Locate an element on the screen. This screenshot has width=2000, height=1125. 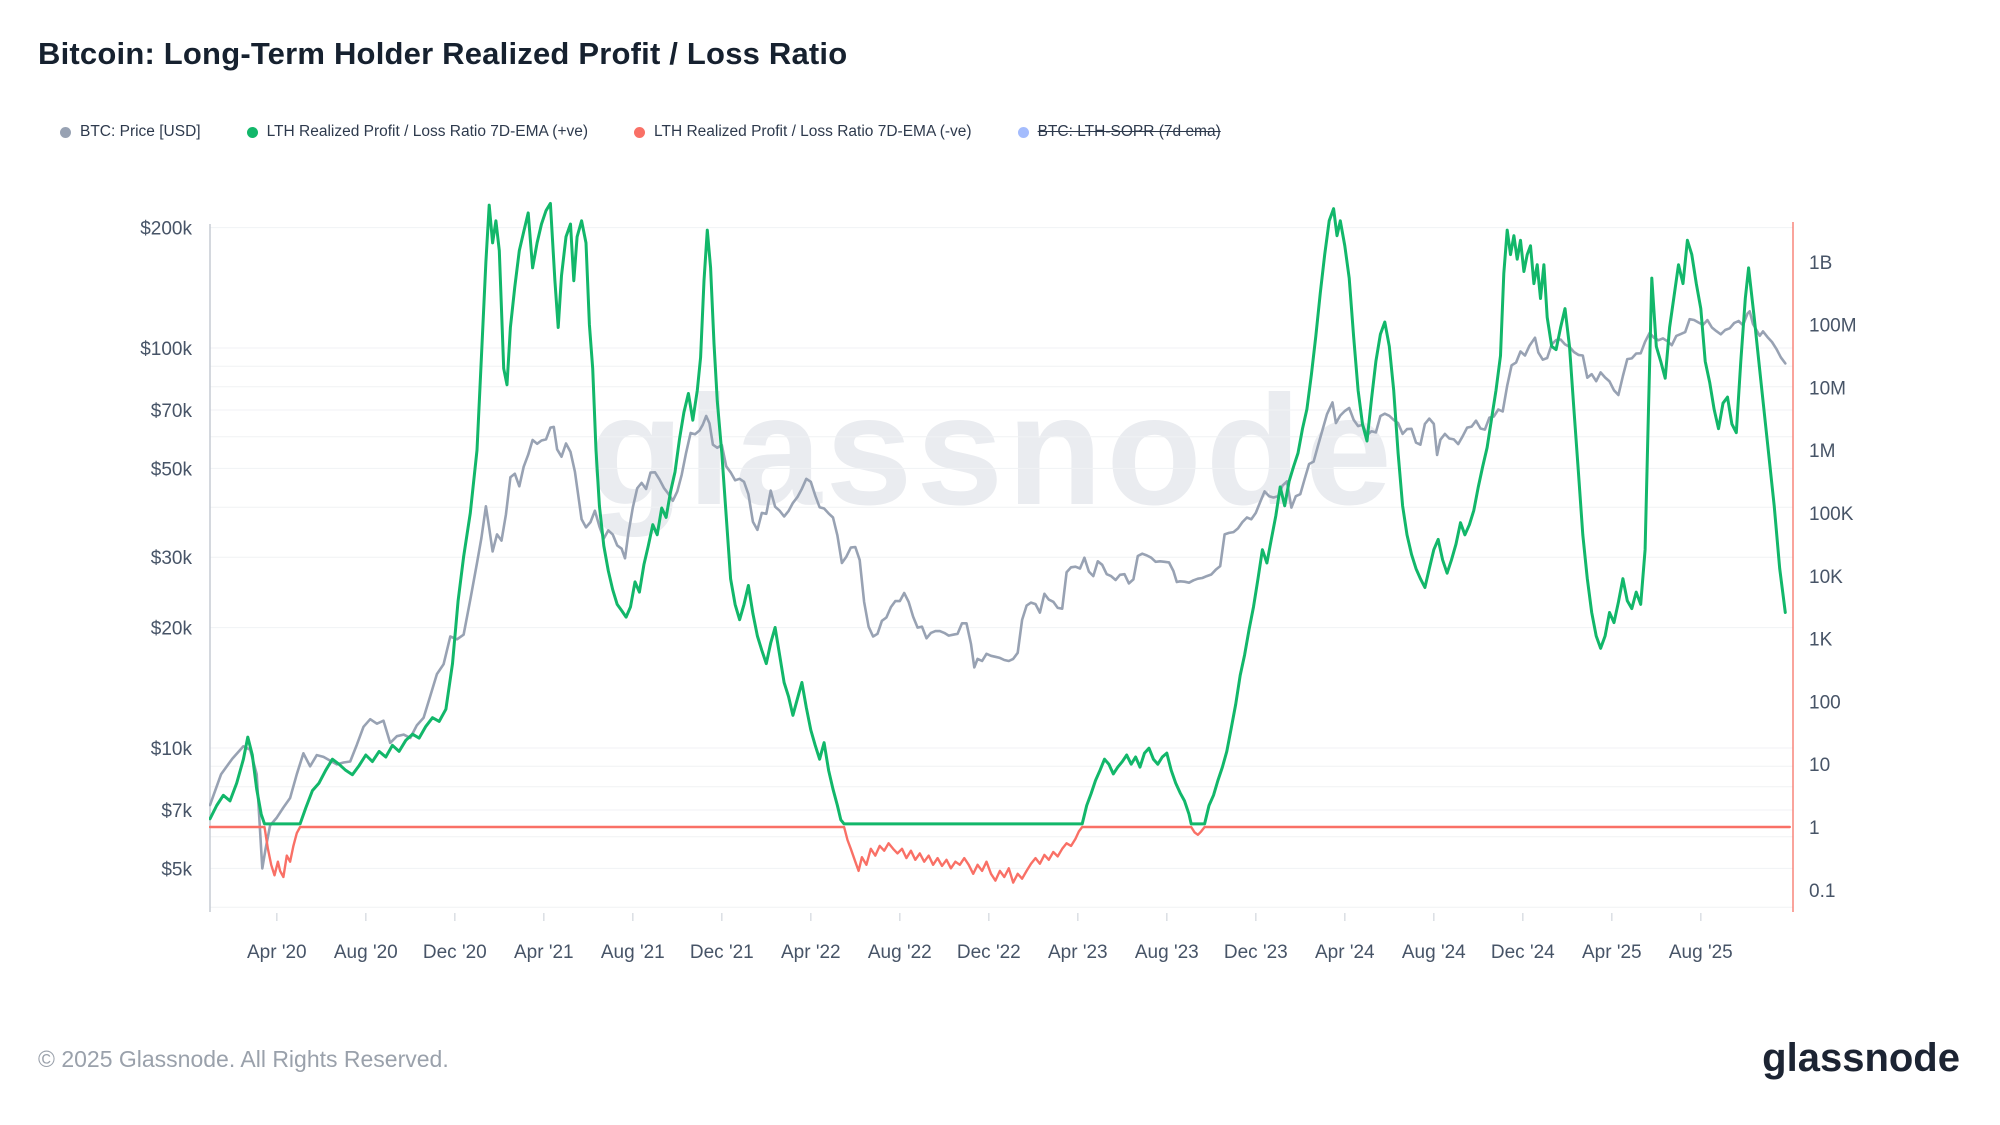
x-axis-tick-label: Apr '25 is located at coordinates (1612, 952).